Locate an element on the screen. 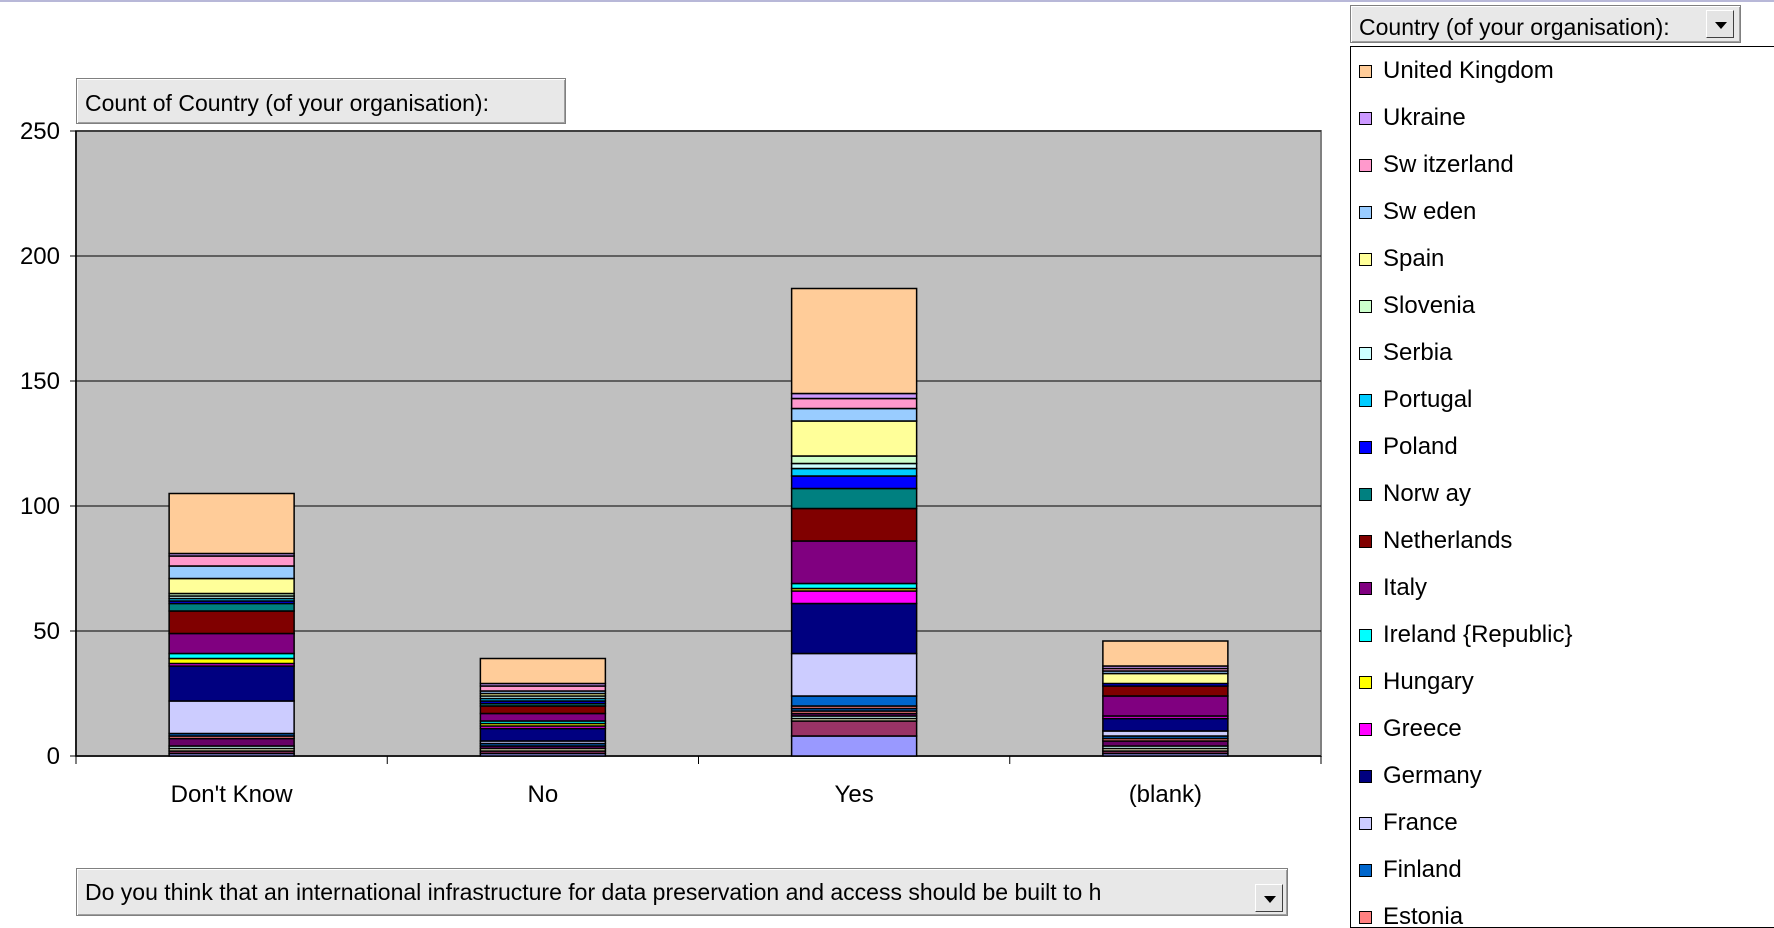 The image size is (1774, 928). legend-label: Estonia is located at coordinates (1423, 915).